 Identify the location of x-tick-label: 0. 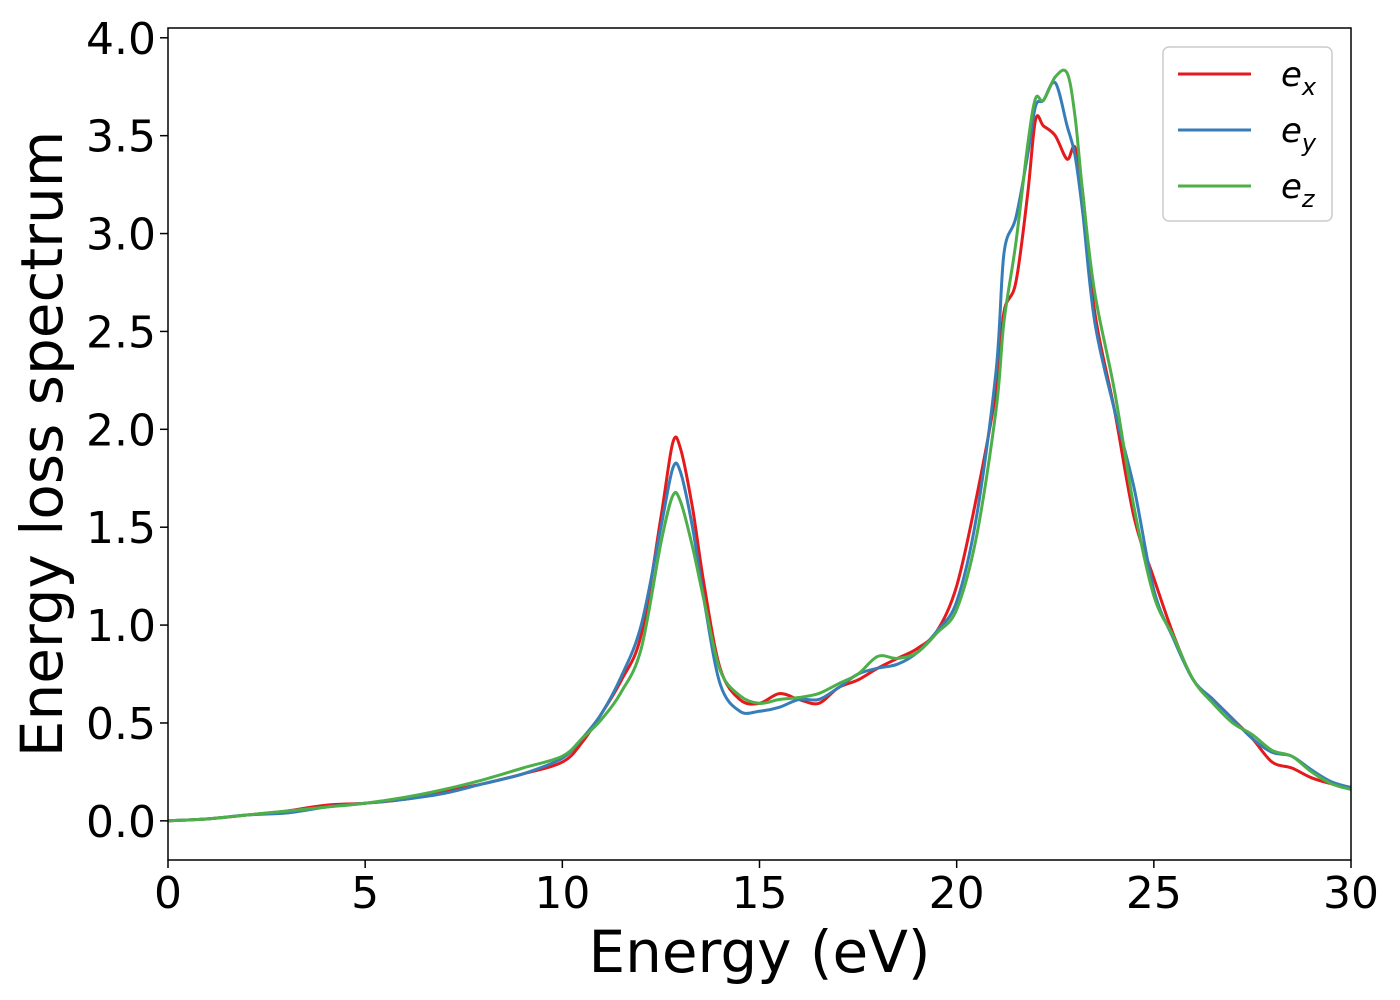
(168, 893).